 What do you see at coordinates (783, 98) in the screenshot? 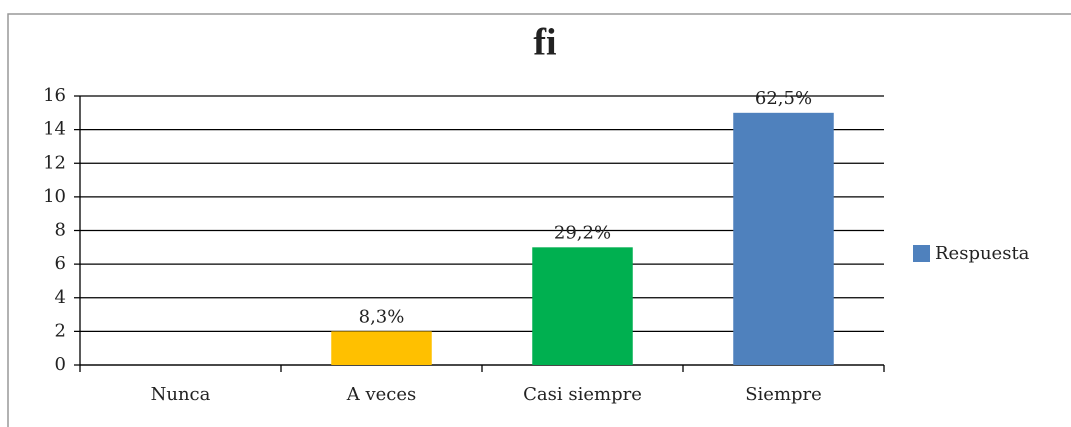
I see `data-label: 62,5%` at bounding box center [783, 98].